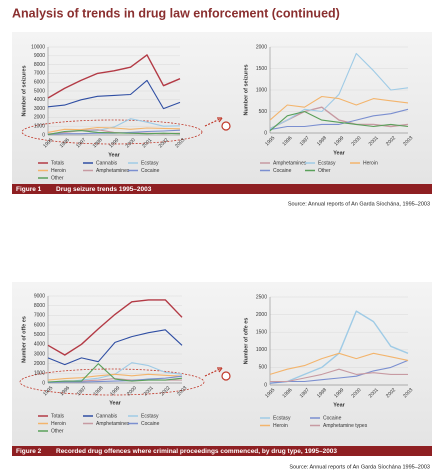 This screenshot has height=475, width=445. I want to click on y-tick-label: 10000, so click(38, 47).